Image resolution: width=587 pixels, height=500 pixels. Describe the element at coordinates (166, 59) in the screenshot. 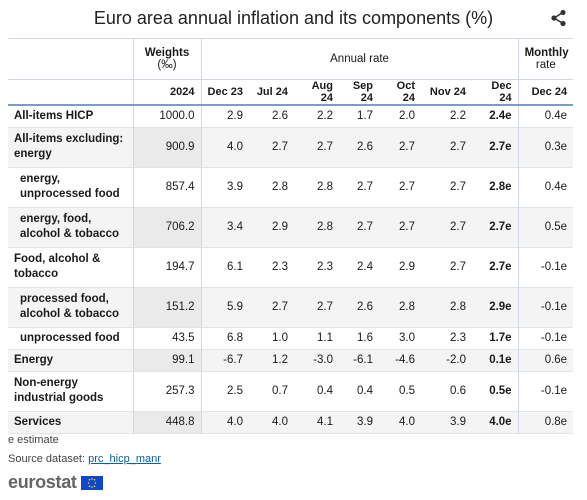

I see `weights-header: Weights (‰)` at that location.